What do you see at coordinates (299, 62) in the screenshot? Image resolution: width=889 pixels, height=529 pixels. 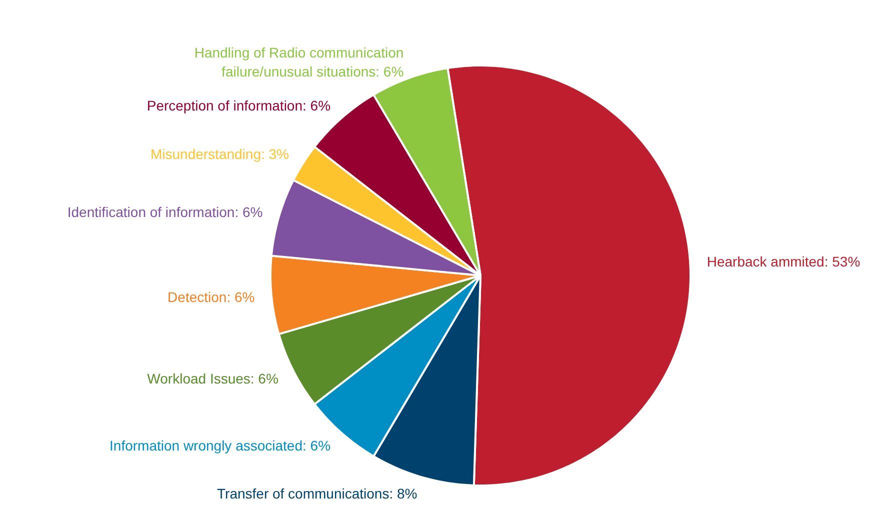 I see `slice-label: Handling of Radio communication failure/unusual situations: 6%` at bounding box center [299, 62].